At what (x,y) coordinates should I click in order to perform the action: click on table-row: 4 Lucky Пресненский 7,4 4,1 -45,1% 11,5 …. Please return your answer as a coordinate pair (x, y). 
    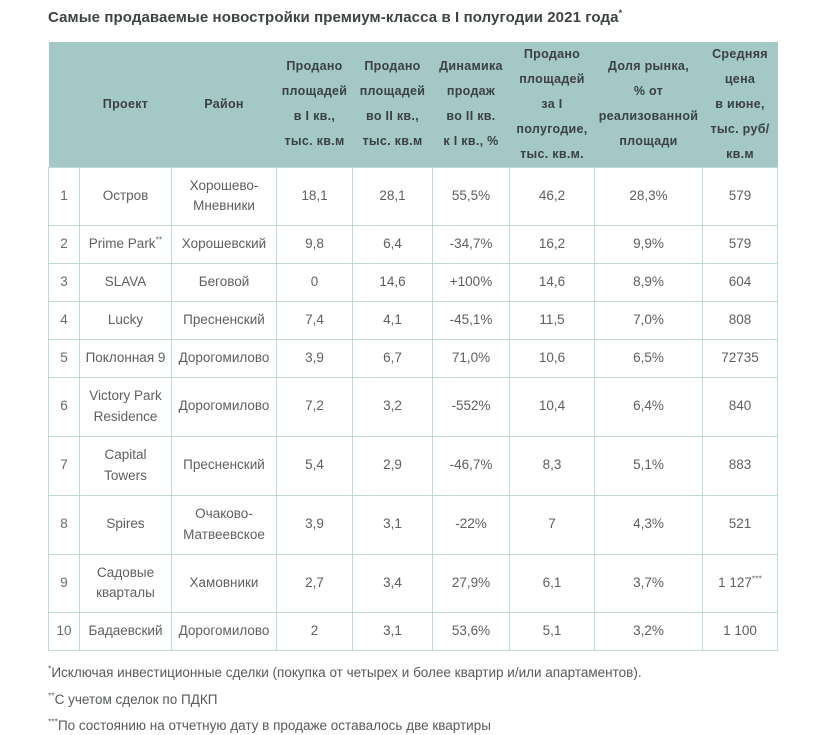
    Looking at the image, I should click on (413, 321).